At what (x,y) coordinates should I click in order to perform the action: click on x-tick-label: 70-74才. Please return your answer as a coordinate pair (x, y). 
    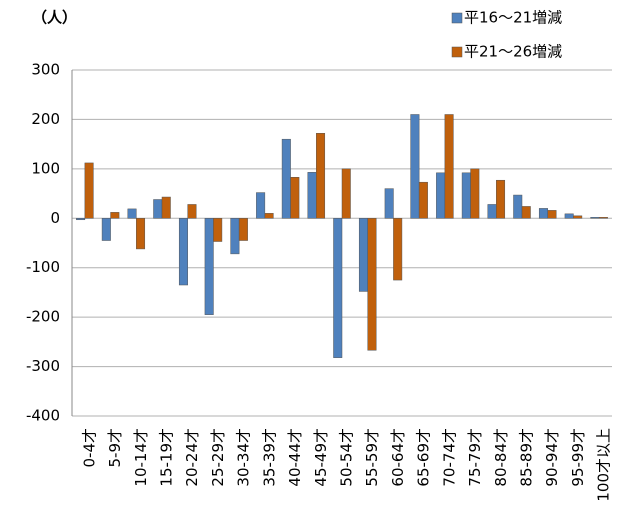
    Looking at the image, I should click on (449, 457).